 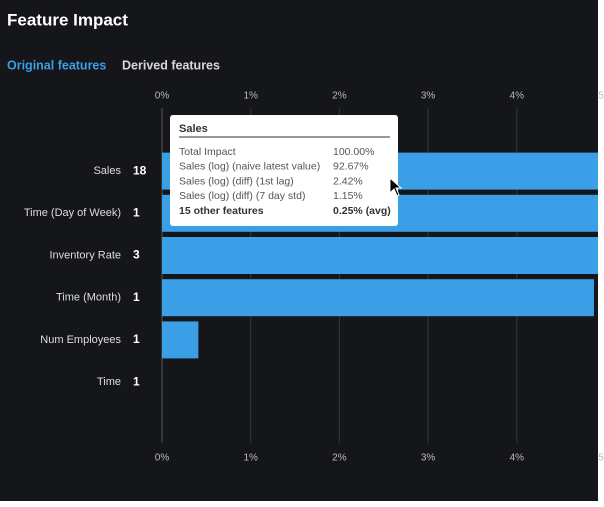 What do you see at coordinates (221, 211) in the screenshot?
I see `tooltip-label: 15 other features` at bounding box center [221, 211].